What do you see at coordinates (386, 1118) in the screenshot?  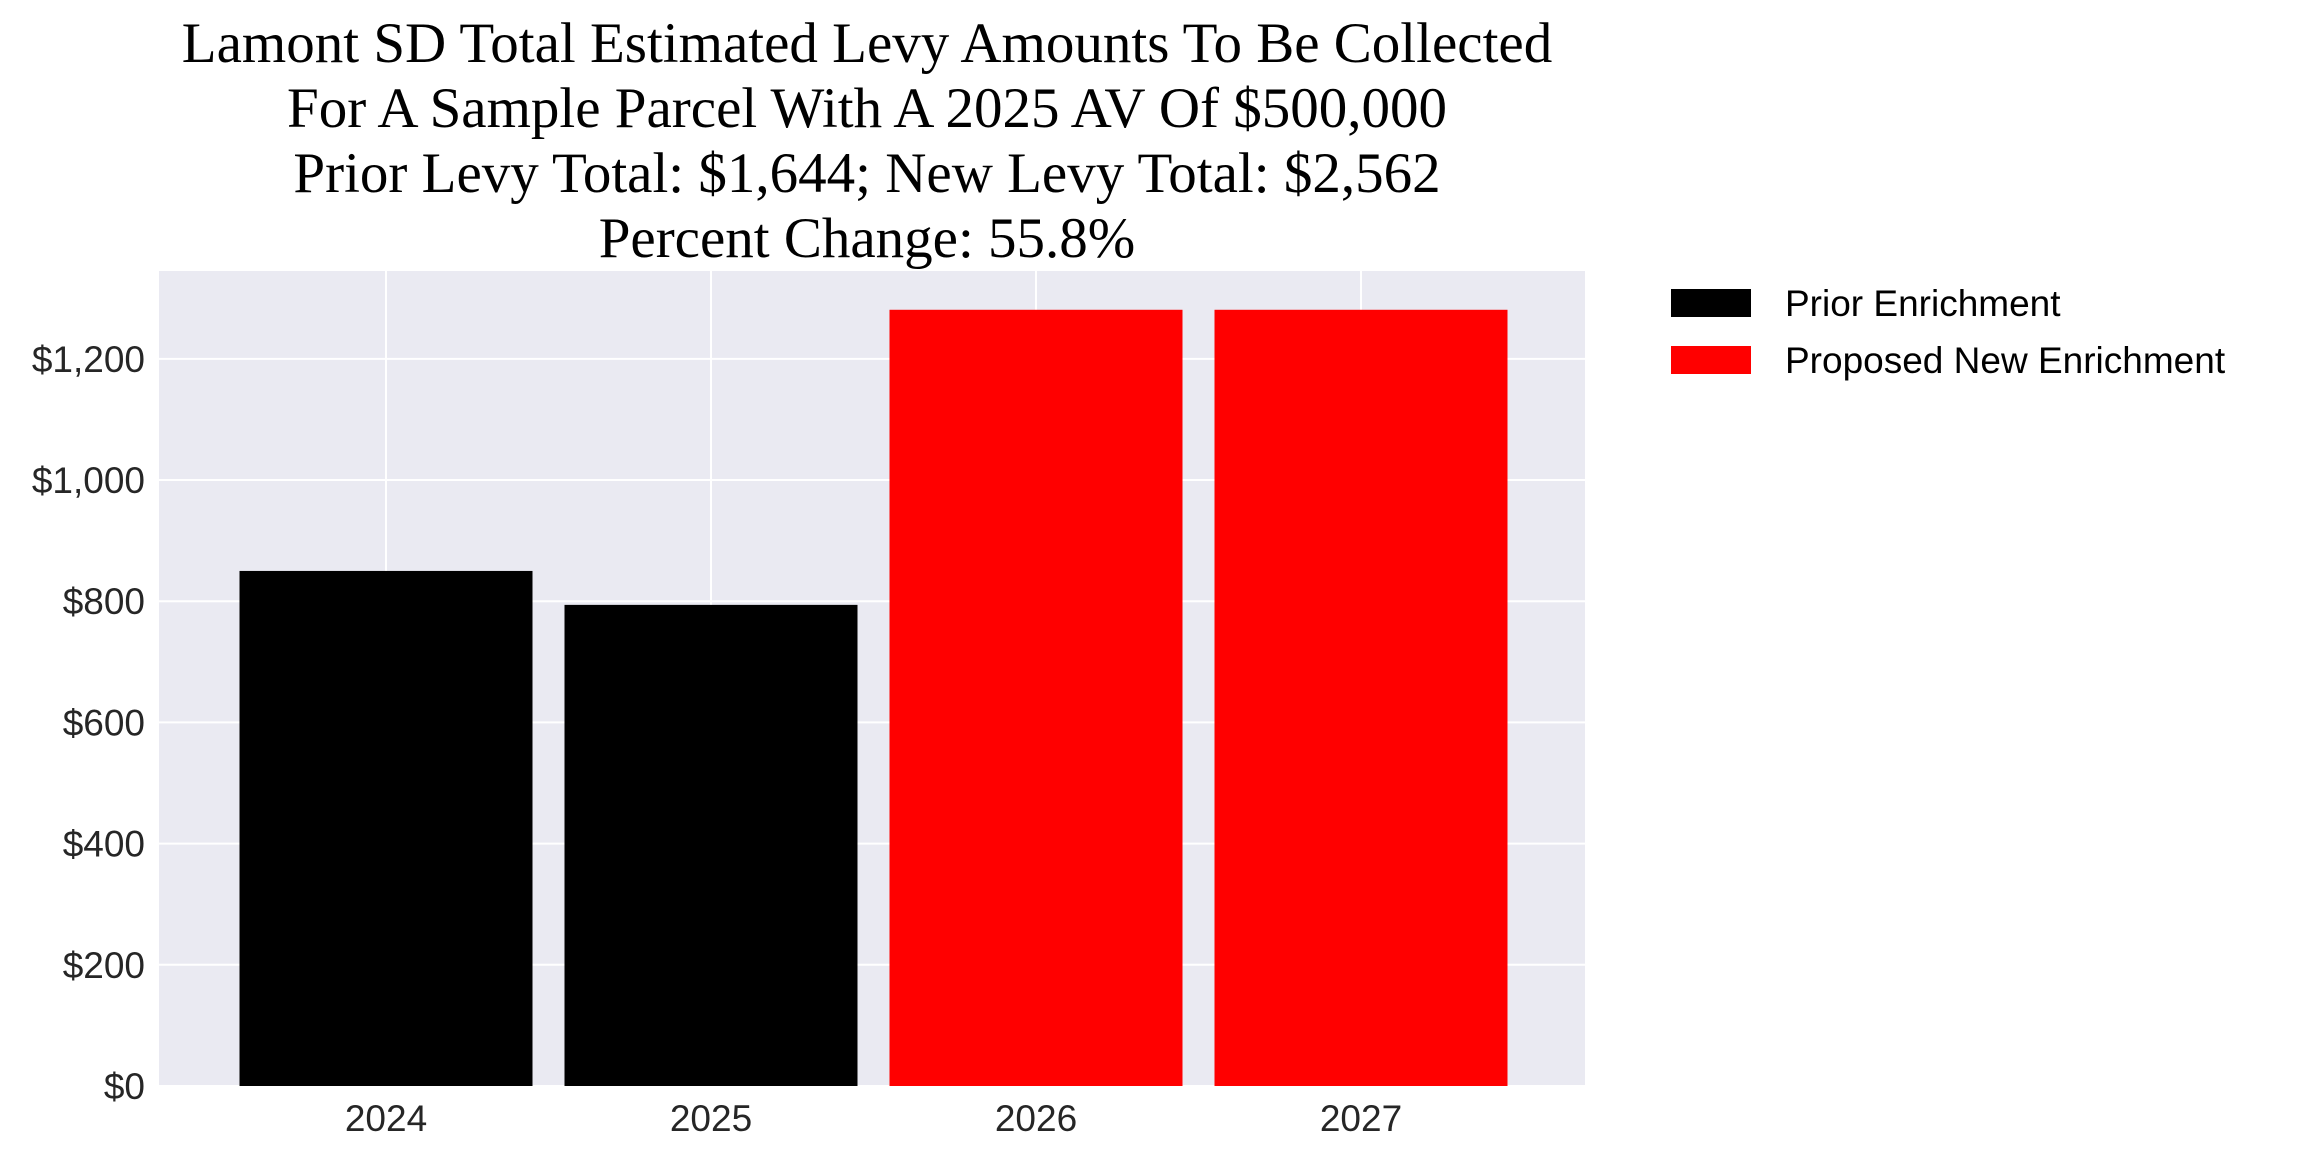 I see `x-tick-label: 2024` at bounding box center [386, 1118].